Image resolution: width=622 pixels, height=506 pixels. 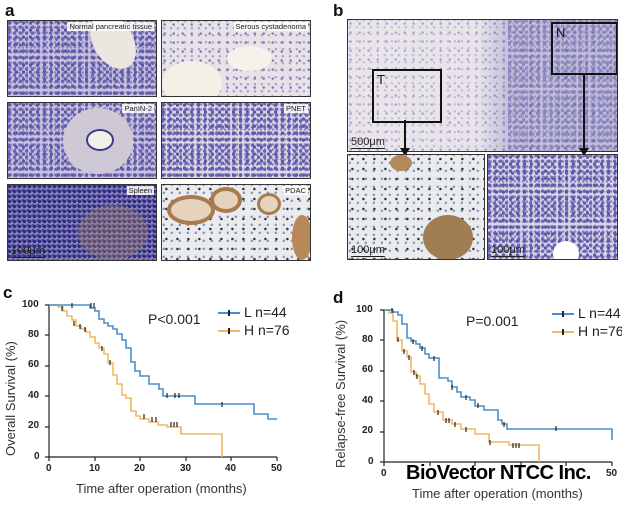 What do you see at coordinates (140, 468) in the screenshot?
I see `x-tick: 20` at bounding box center [140, 468].